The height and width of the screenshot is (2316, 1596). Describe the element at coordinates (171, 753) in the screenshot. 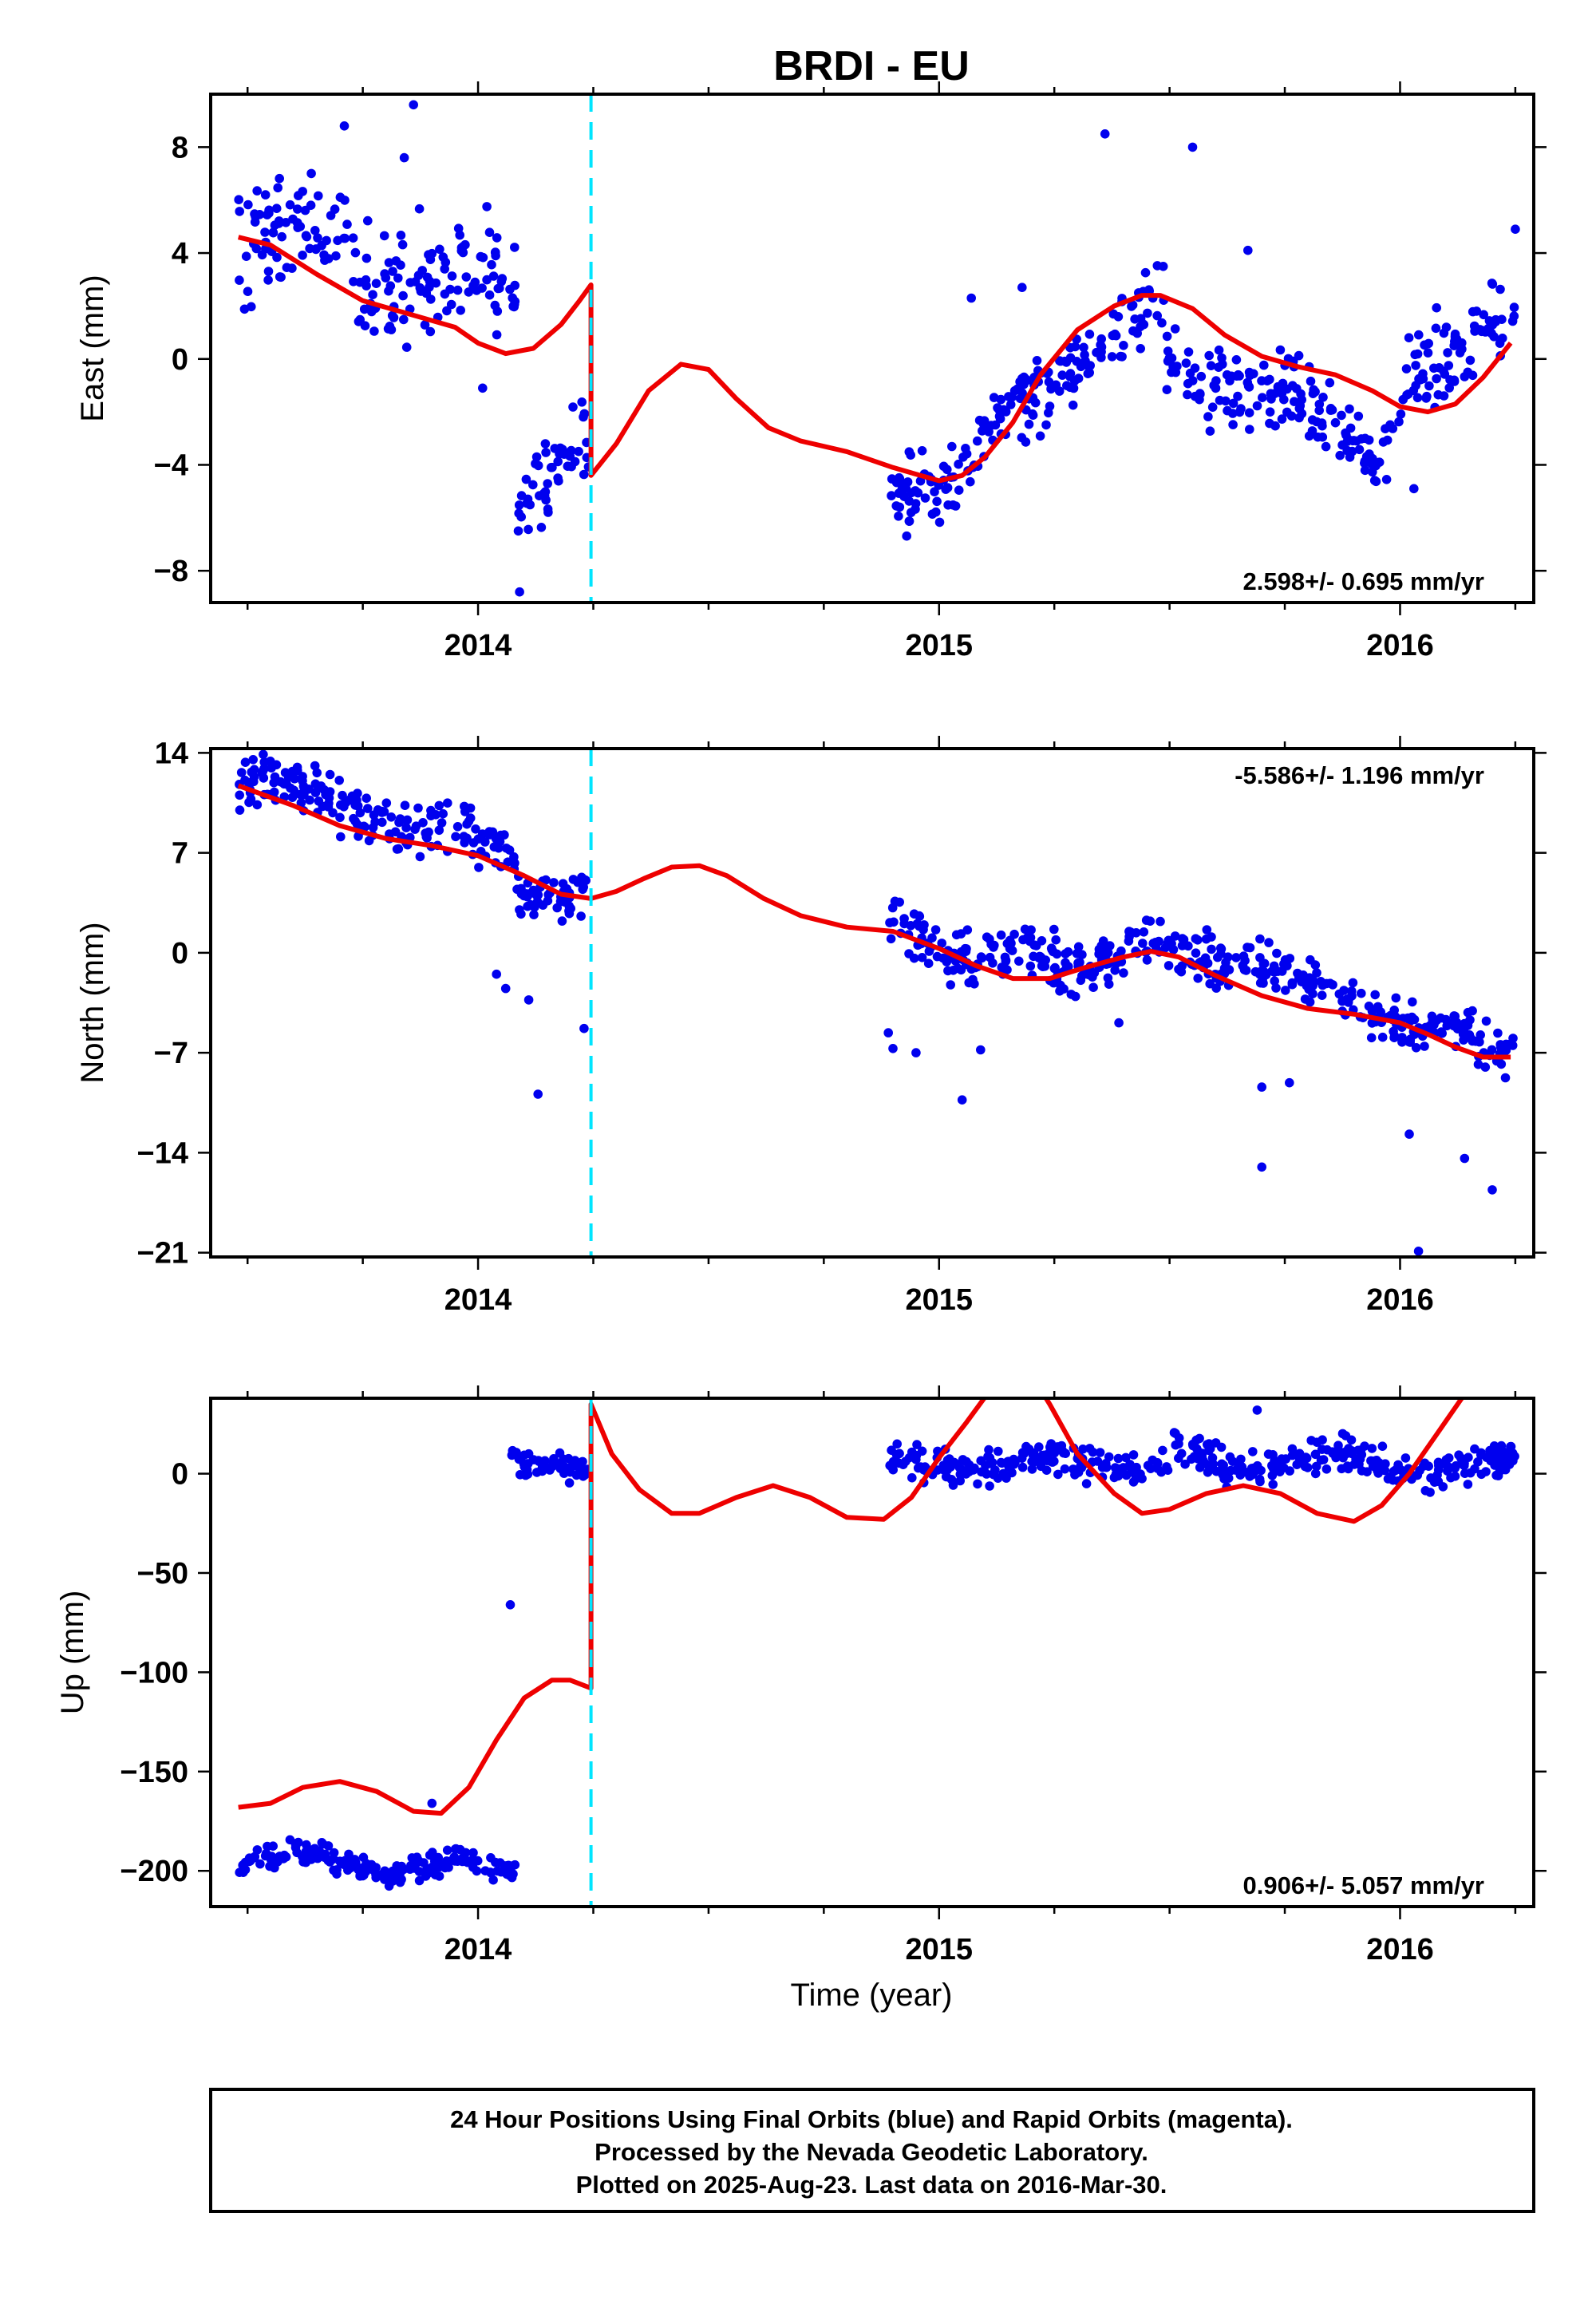

I see `y-tick-label: 14` at that location.